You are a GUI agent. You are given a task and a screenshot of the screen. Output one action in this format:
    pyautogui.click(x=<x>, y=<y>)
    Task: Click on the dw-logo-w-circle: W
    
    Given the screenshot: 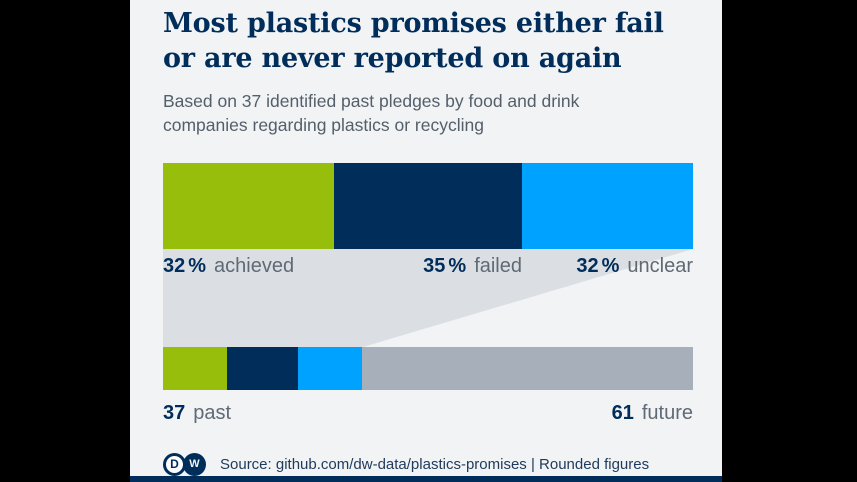 What is the action you would take?
    pyautogui.click(x=194, y=464)
    